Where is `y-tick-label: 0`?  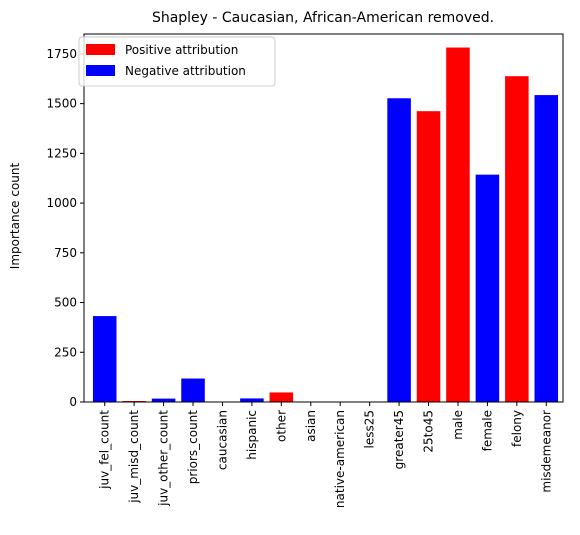 y-tick-label: 0 is located at coordinates (73, 402).